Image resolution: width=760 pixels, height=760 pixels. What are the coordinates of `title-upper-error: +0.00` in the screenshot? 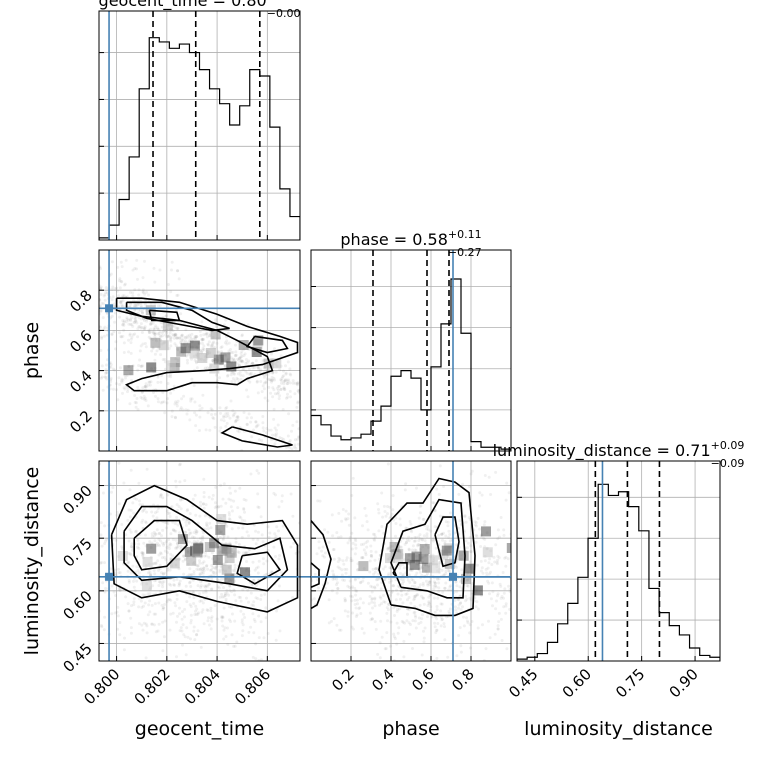 It's located at (284, 1).